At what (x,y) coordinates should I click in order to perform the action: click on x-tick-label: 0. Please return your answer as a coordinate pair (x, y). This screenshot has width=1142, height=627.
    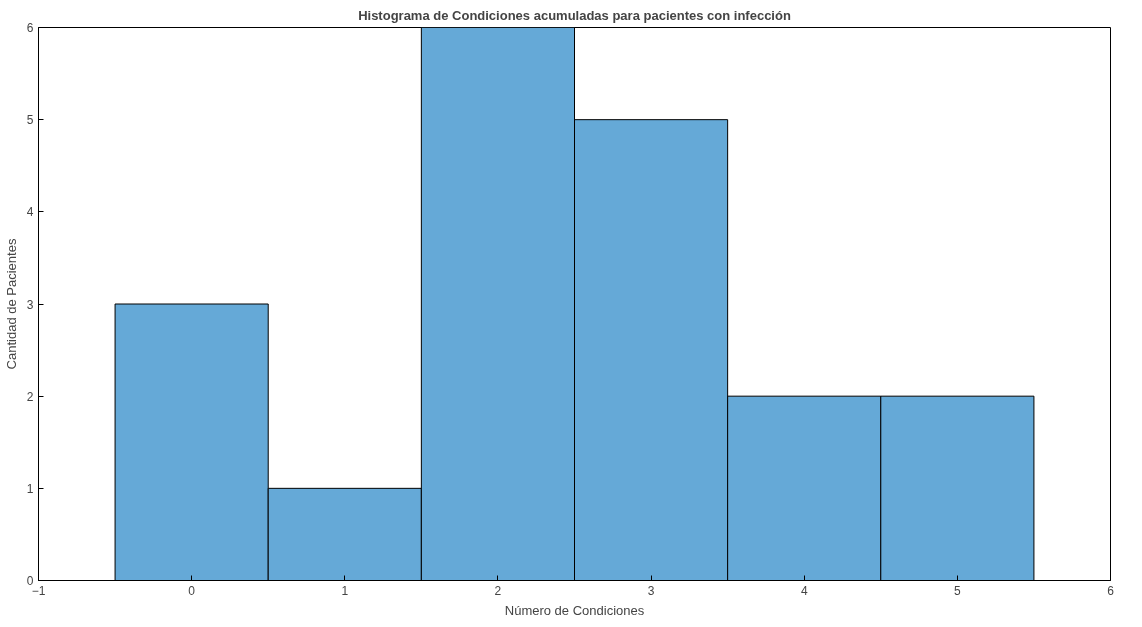
    Looking at the image, I should click on (192, 590).